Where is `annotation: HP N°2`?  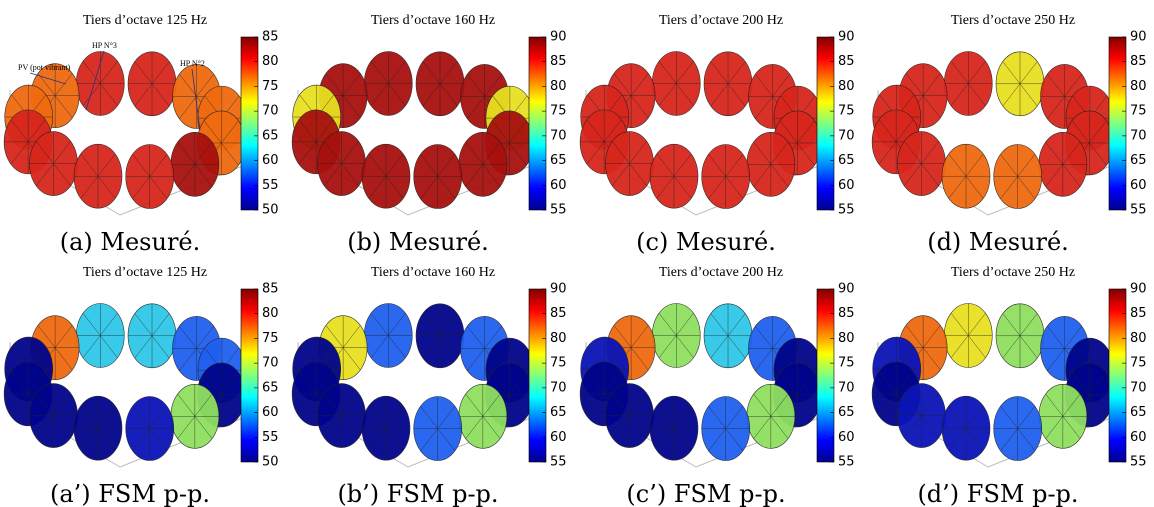
annotation: HP N°2 is located at coordinates (192, 63).